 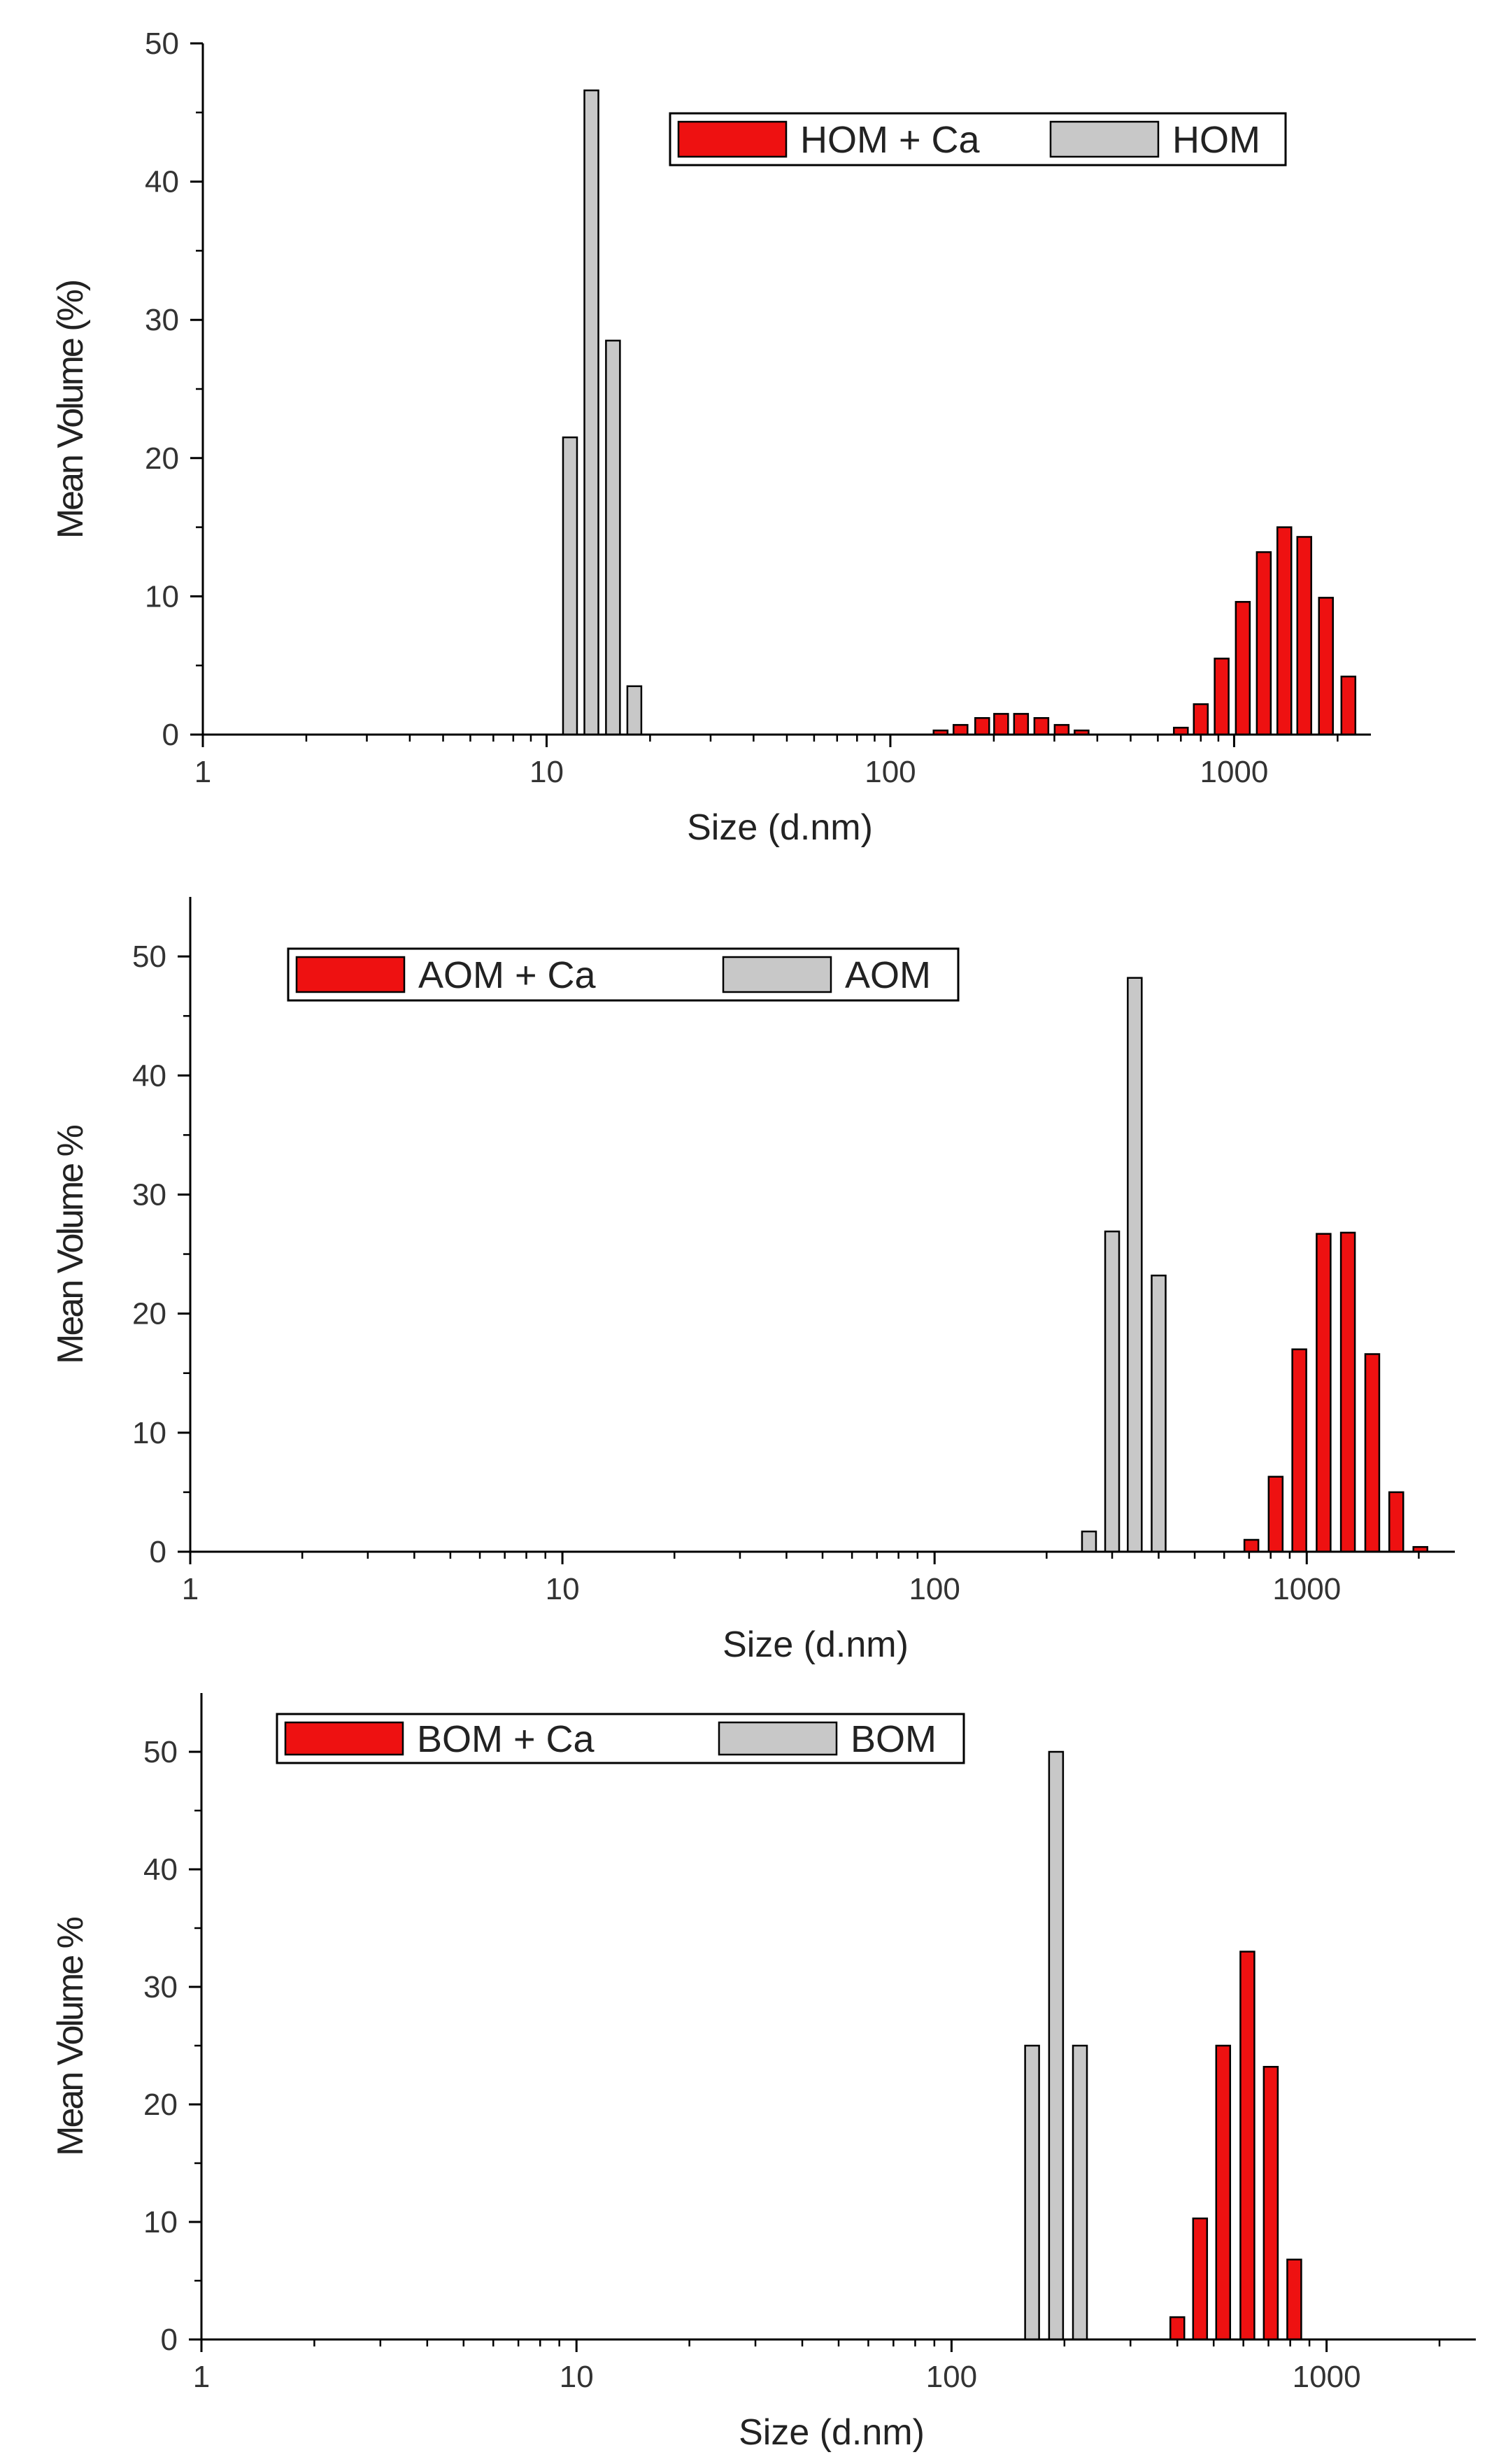 I want to click on legend: BOM + Ca BOM, so click(x=620, y=1738).